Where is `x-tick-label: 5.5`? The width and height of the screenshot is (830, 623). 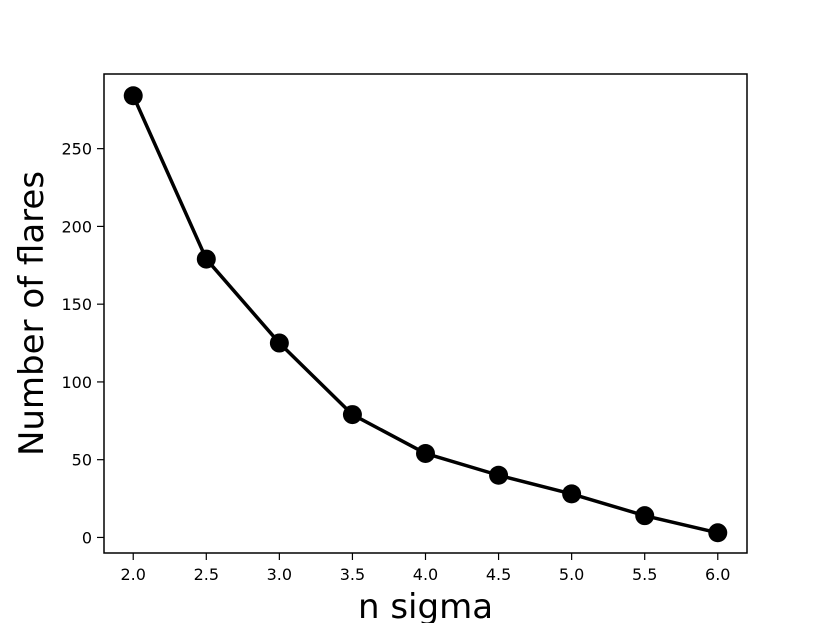
x-tick-label: 5.5 is located at coordinates (644, 574).